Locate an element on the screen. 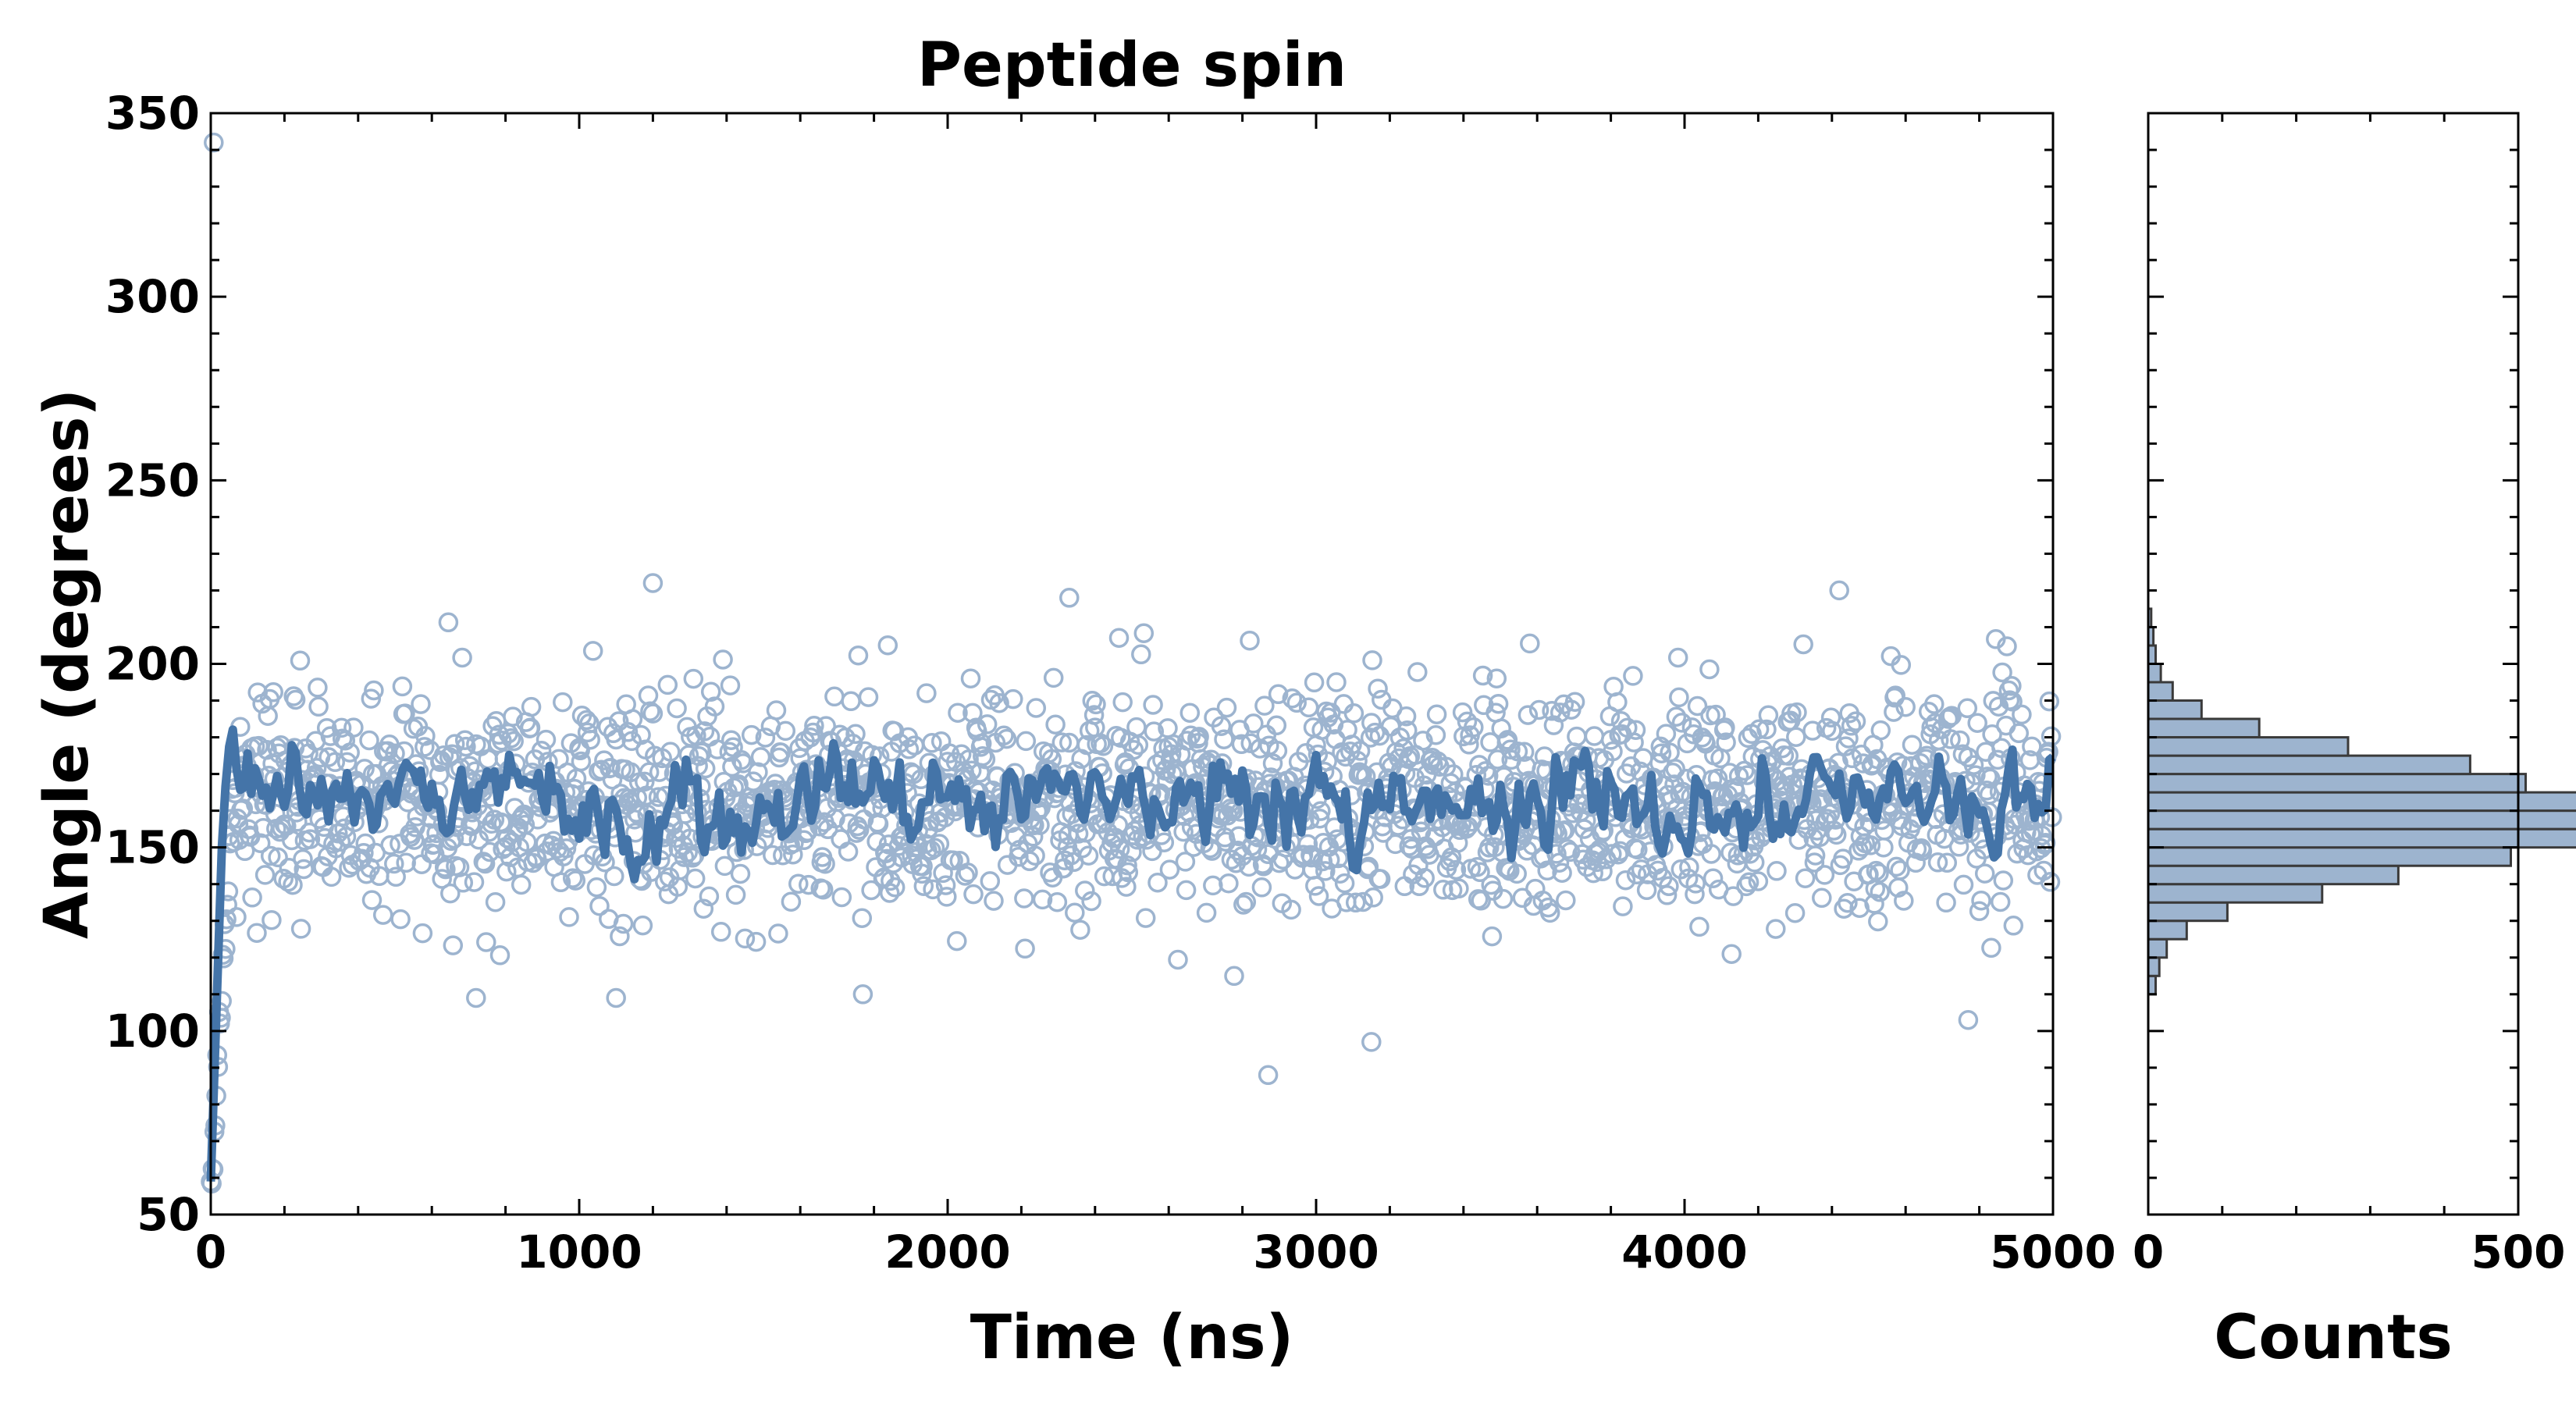 This screenshot has height=1405, width=2576. histogram-x-tick-label: 500 is located at coordinates (2518, 1252).